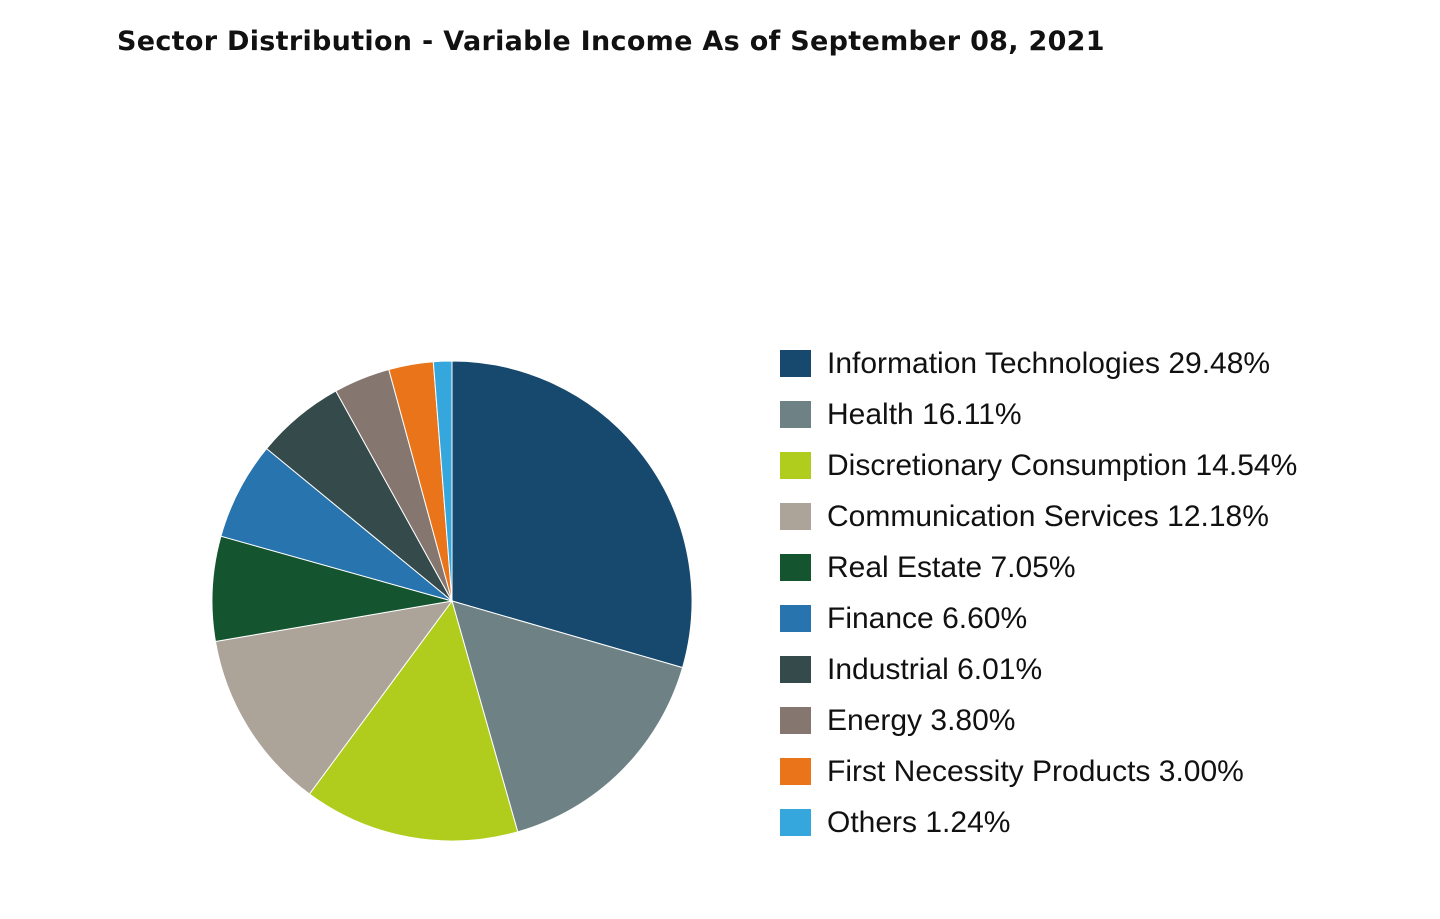 The image size is (1440, 919). I want to click on legend-label-name: Information Technologies, so click(993, 363).